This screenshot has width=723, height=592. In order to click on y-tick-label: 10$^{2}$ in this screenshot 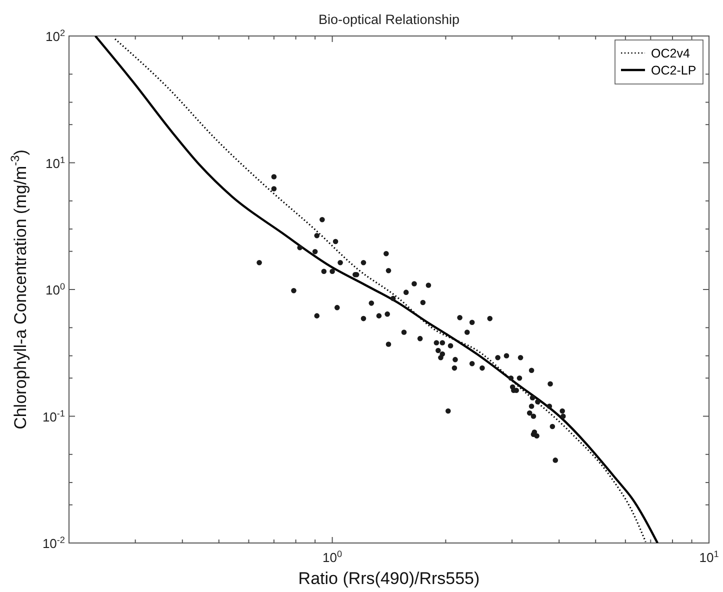, I will do `click(55, 36)`.